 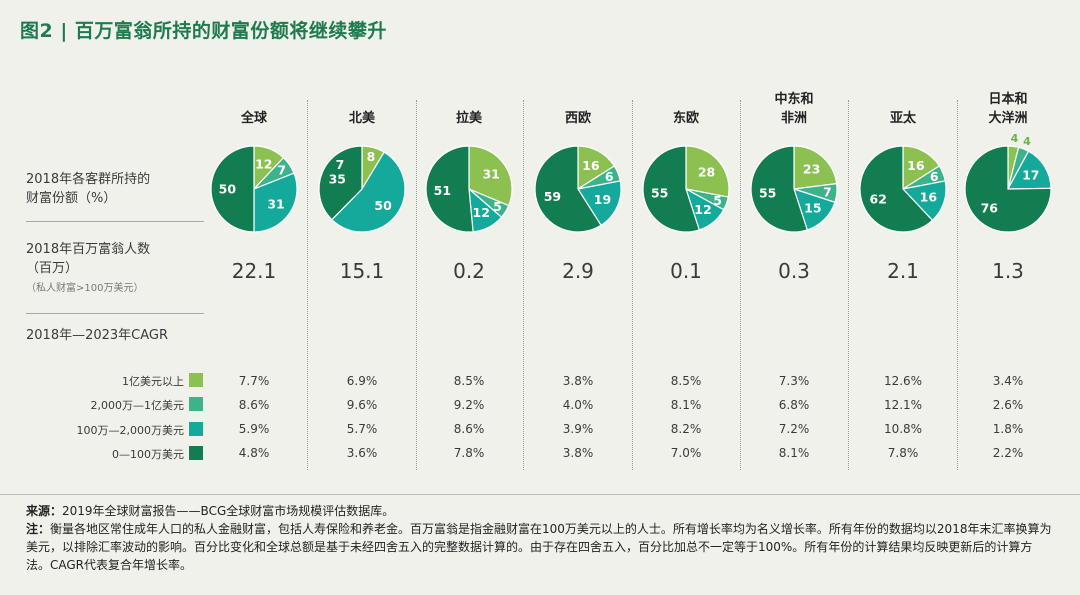 I want to click on pie-label: 51, so click(x=442, y=190).